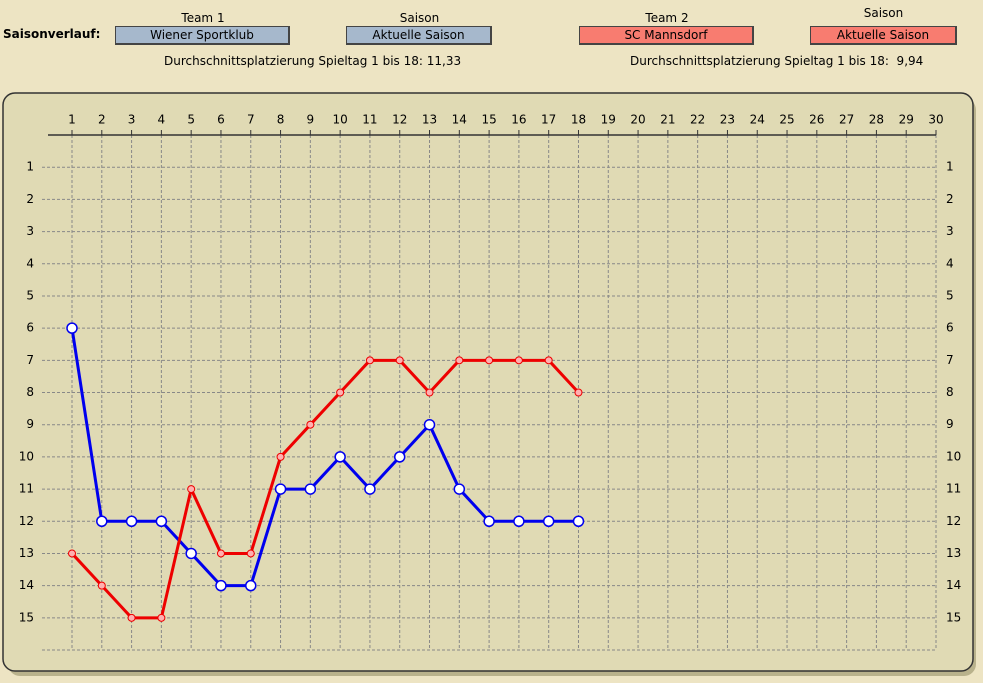 This screenshot has width=983, height=683. Describe the element at coordinates (578, 120) in the screenshot. I see `x-tick-label: 18` at that location.